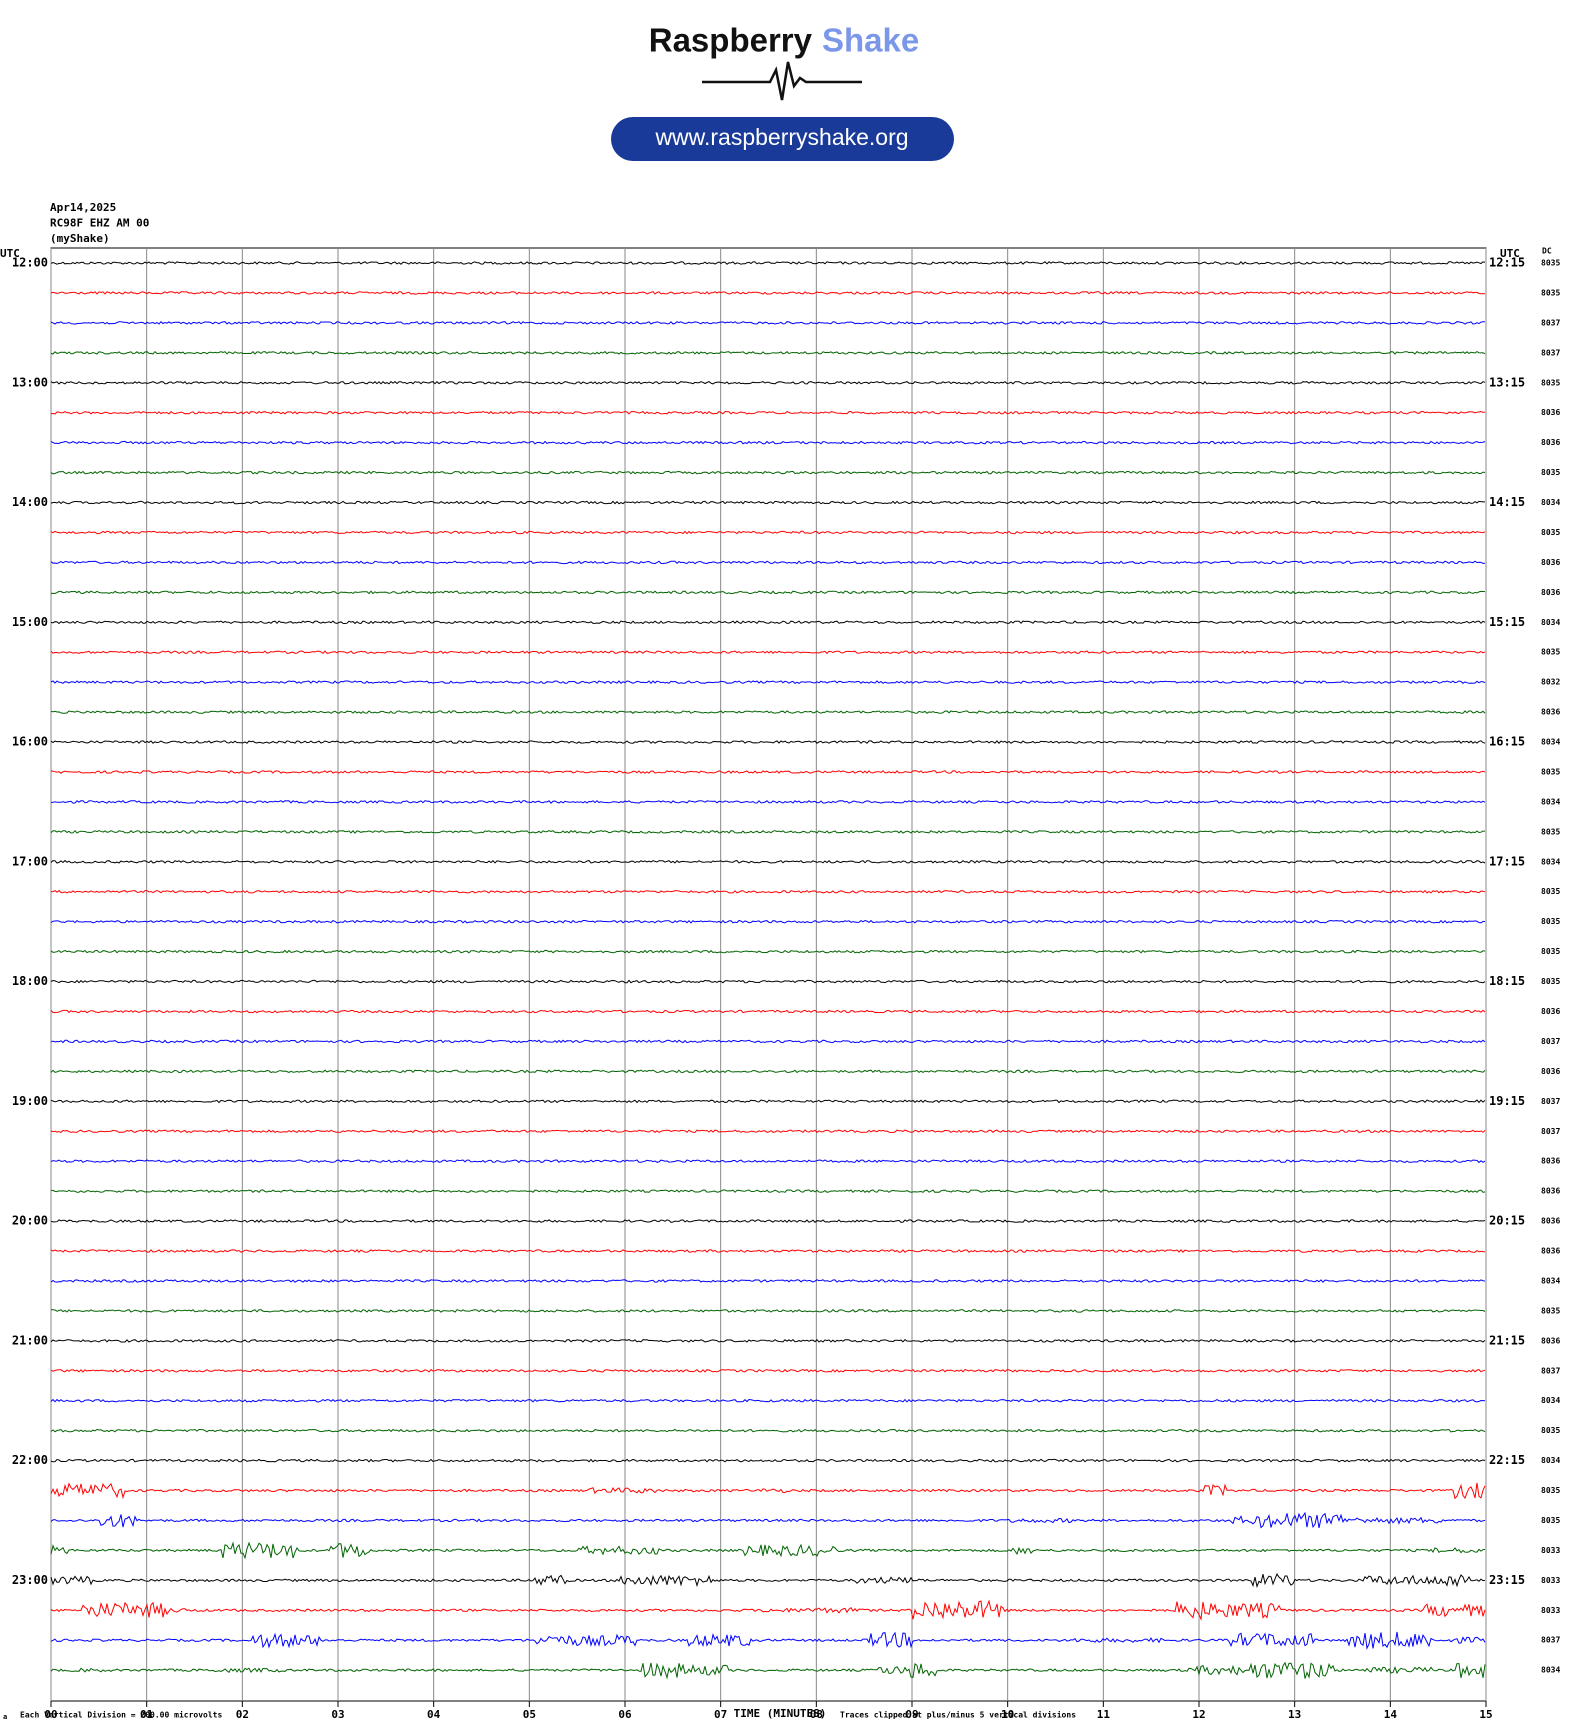 The height and width of the screenshot is (1732, 1570). What do you see at coordinates (1507, 382) in the screenshot?
I see `right-time-label: 13:15` at bounding box center [1507, 382].